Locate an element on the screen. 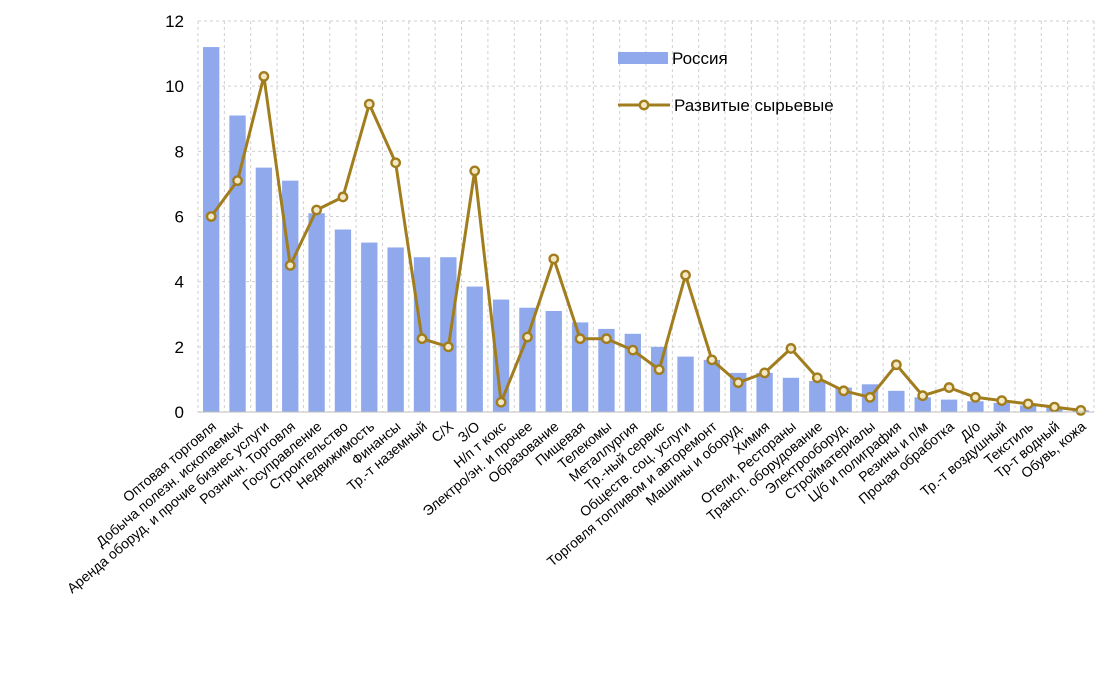  legend: Россия Развитые сырьевые is located at coordinates (726, 82).